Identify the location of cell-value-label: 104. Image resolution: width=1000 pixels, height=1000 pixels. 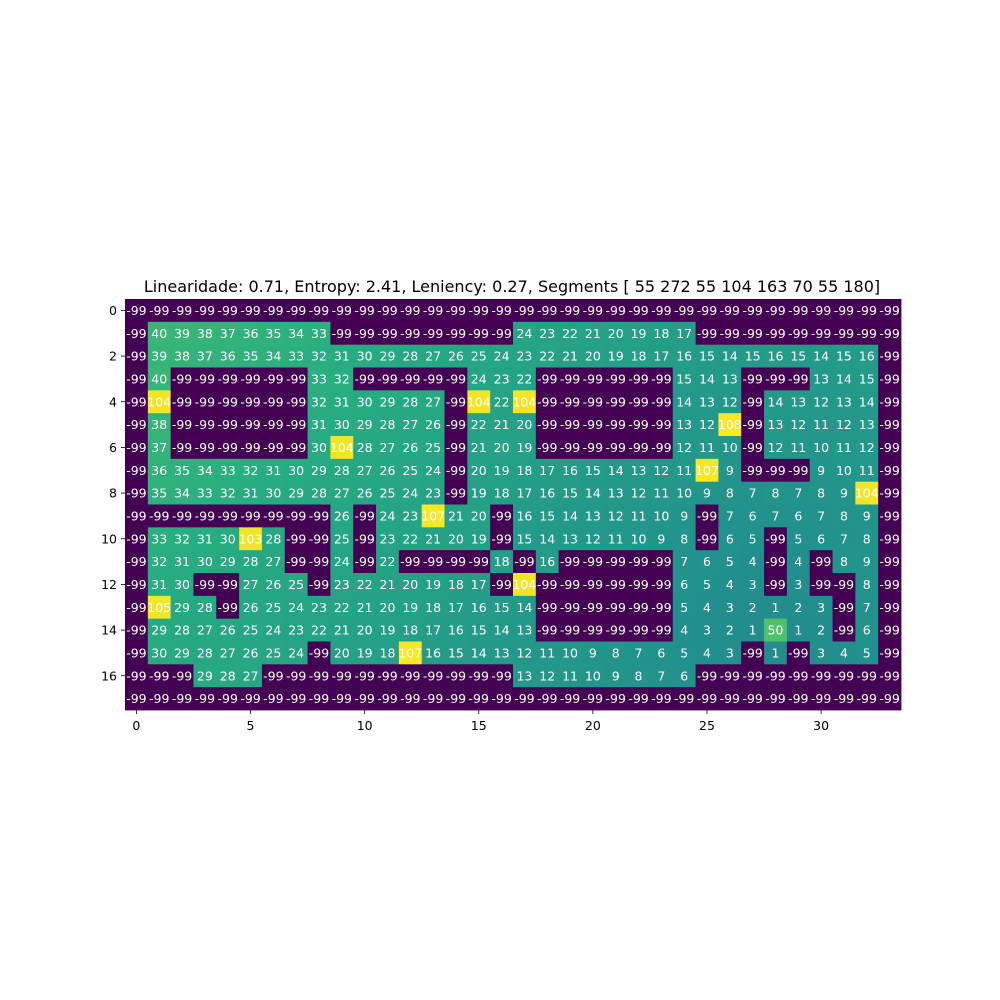
(342, 447).